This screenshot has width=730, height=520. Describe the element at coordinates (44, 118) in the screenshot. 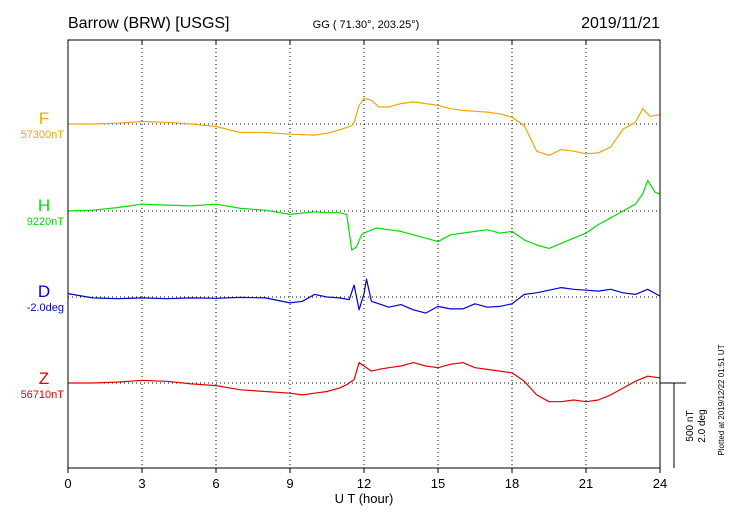

I see `series-name-f: F` at that location.